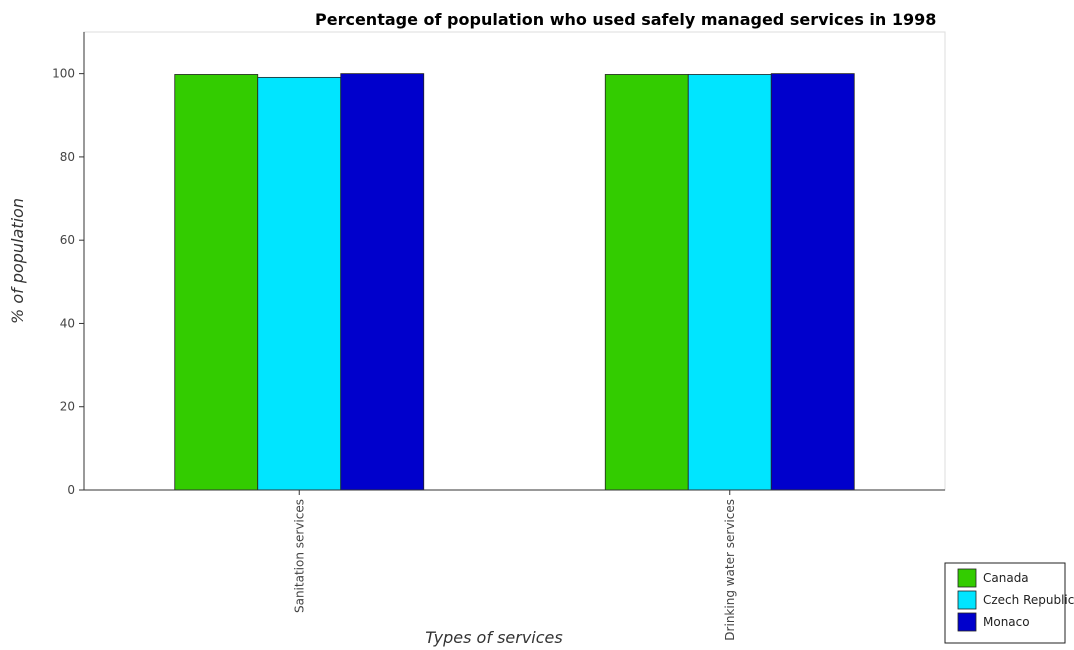 This screenshot has height=650, width=1074. Describe the element at coordinates (67, 157) in the screenshot. I see `y-tick-label: 80` at that location.